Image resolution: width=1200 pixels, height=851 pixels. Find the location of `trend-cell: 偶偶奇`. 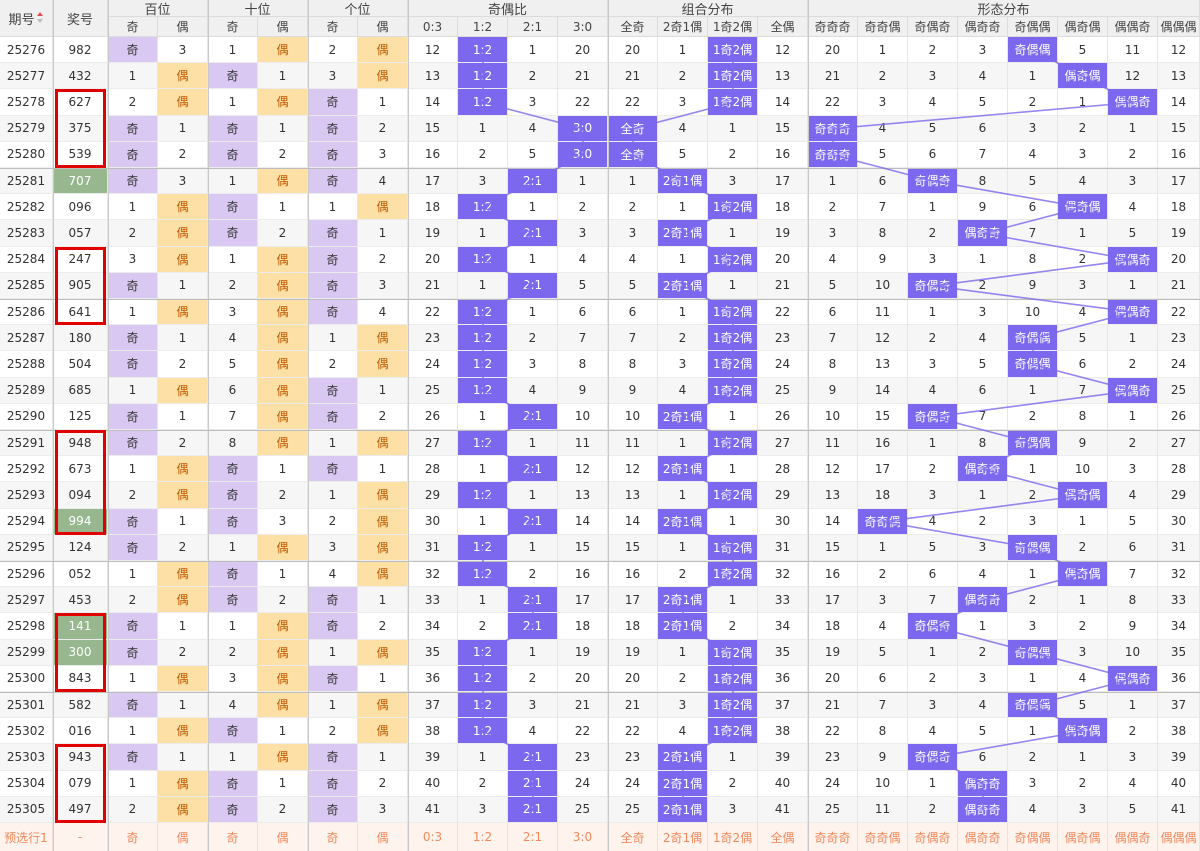

trend-cell: 偶偶奇 is located at coordinates (1133, 678).